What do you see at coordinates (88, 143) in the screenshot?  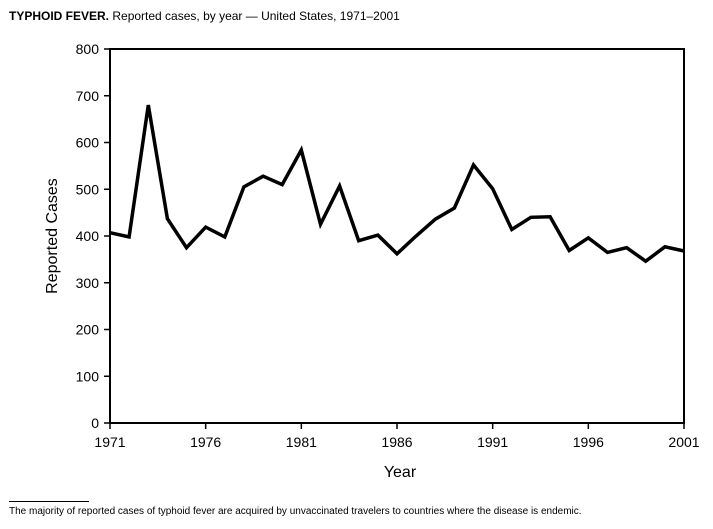 I see `y-tick-label: 600` at bounding box center [88, 143].